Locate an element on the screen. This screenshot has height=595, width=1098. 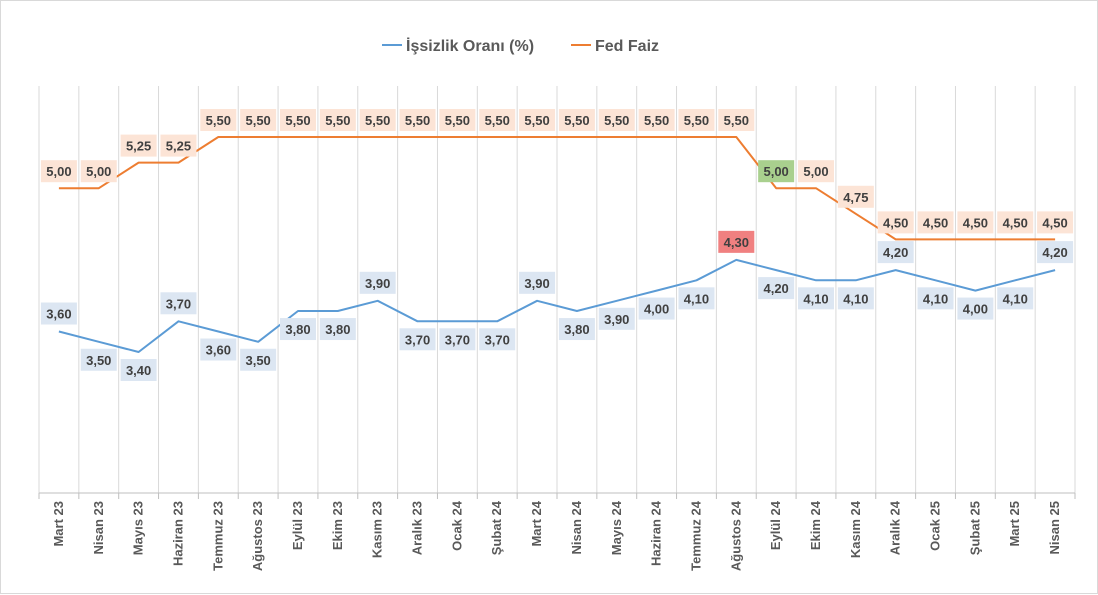
data-label-unemployment: 3,60 is located at coordinates (58, 313).